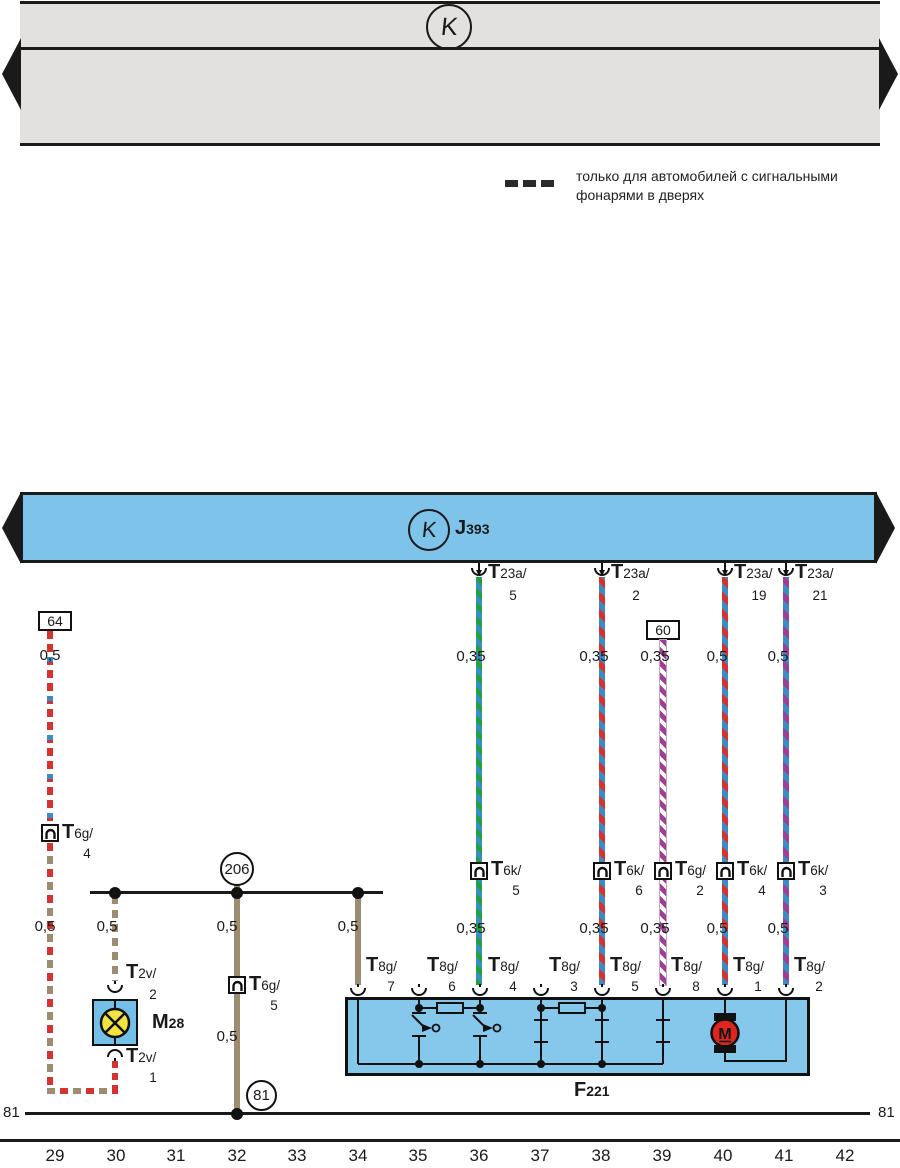  I want to click on connector-label-t6g2: T6g/, so click(690, 869).